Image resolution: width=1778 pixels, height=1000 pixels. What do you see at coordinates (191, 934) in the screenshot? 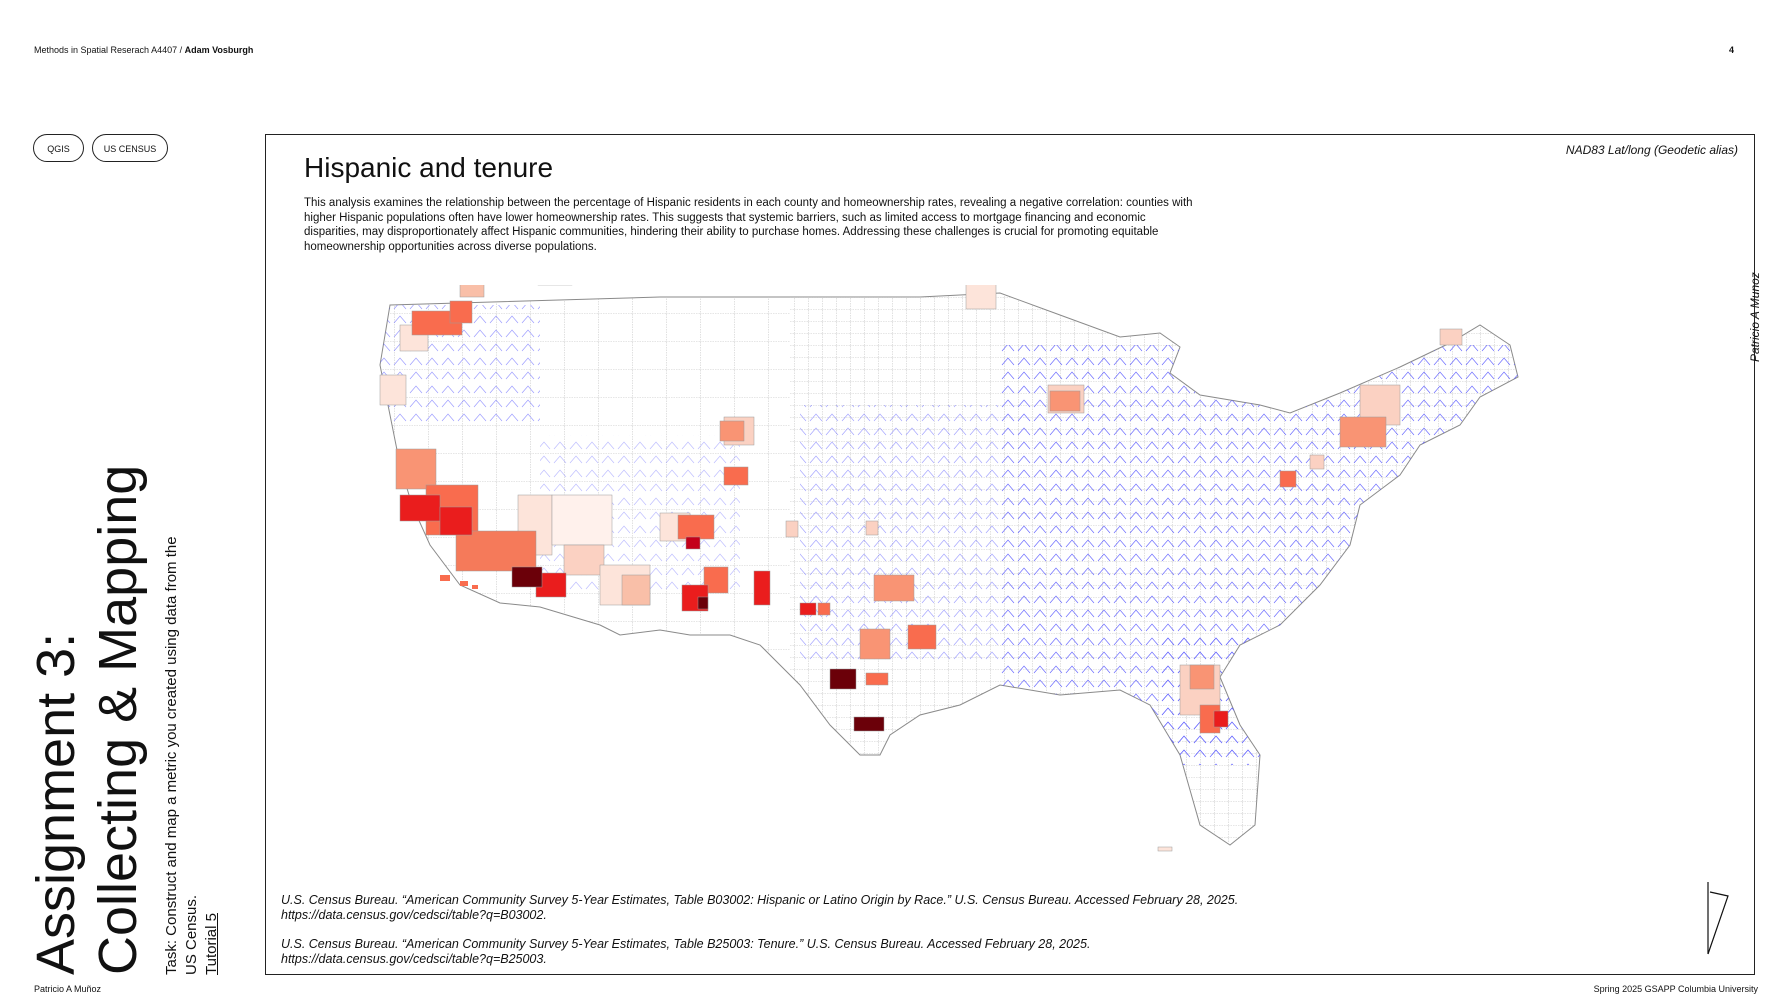
I see `task-line2: US Census.` at bounding box center [191, 934].